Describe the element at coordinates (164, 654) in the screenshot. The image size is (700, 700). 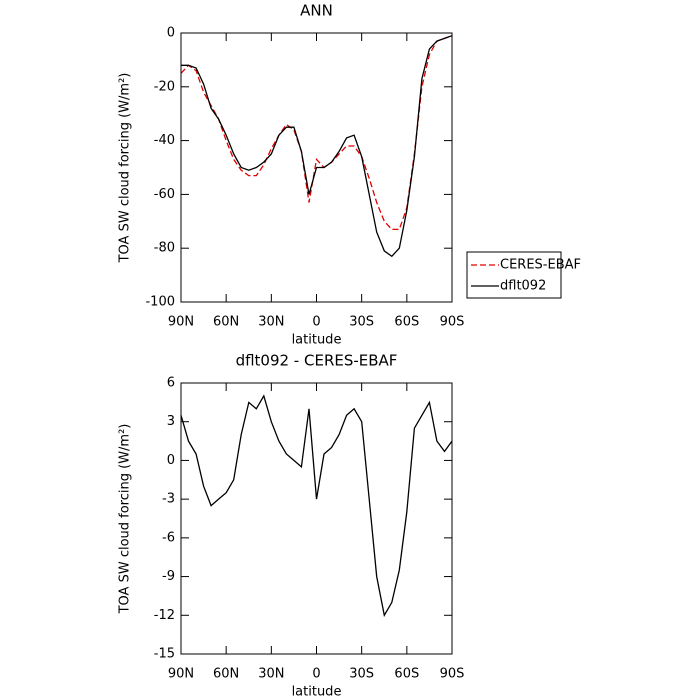
I see `y-tick-label: -15` at that location.